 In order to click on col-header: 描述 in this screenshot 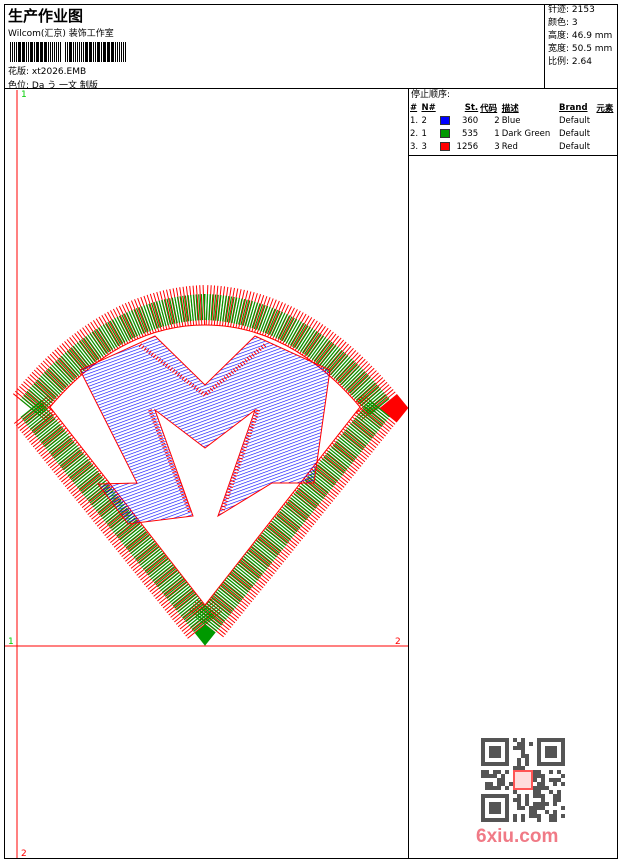, I will do `click(510, 108)`.